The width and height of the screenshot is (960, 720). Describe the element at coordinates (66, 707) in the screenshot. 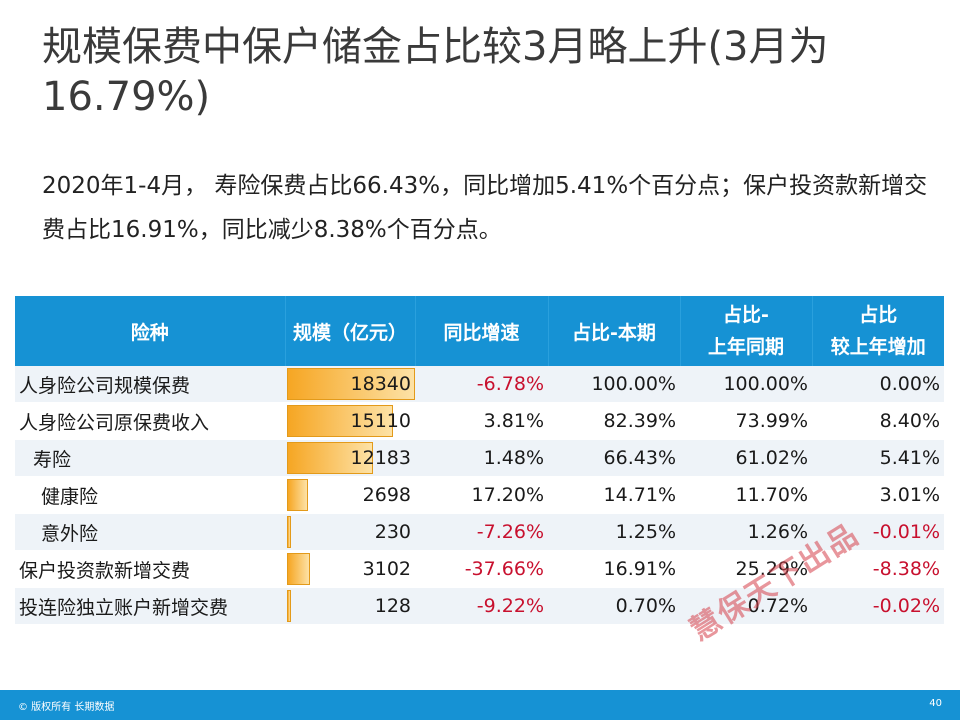

I see `copyright-text: © 版权所有 长期数据` at that location.